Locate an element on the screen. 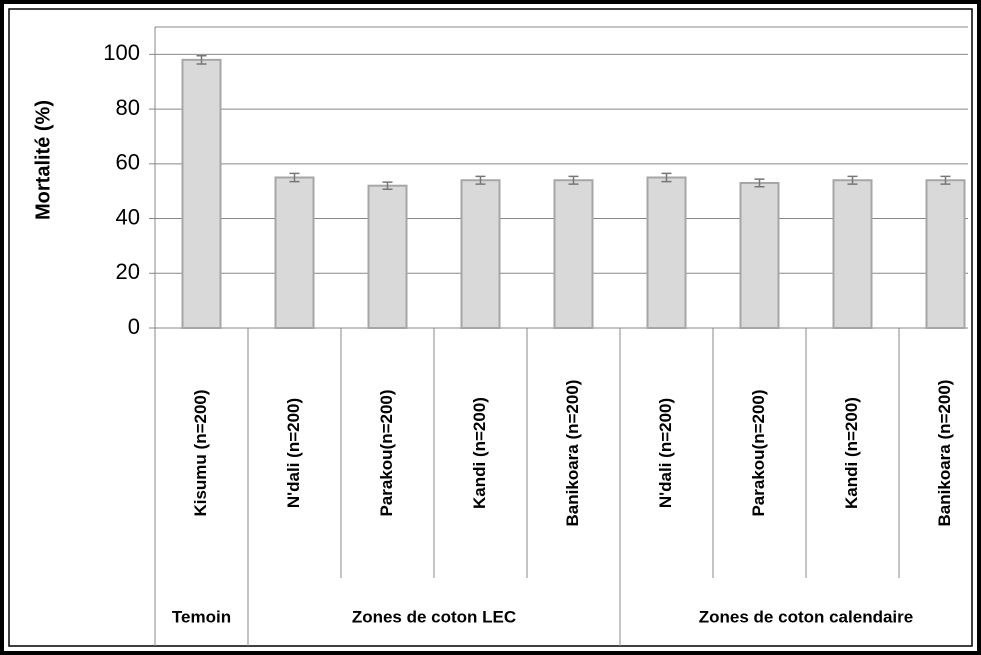 The image size is (981, 655). y-axis-label: Mortalité (%) is located at coordinates (43, 160).